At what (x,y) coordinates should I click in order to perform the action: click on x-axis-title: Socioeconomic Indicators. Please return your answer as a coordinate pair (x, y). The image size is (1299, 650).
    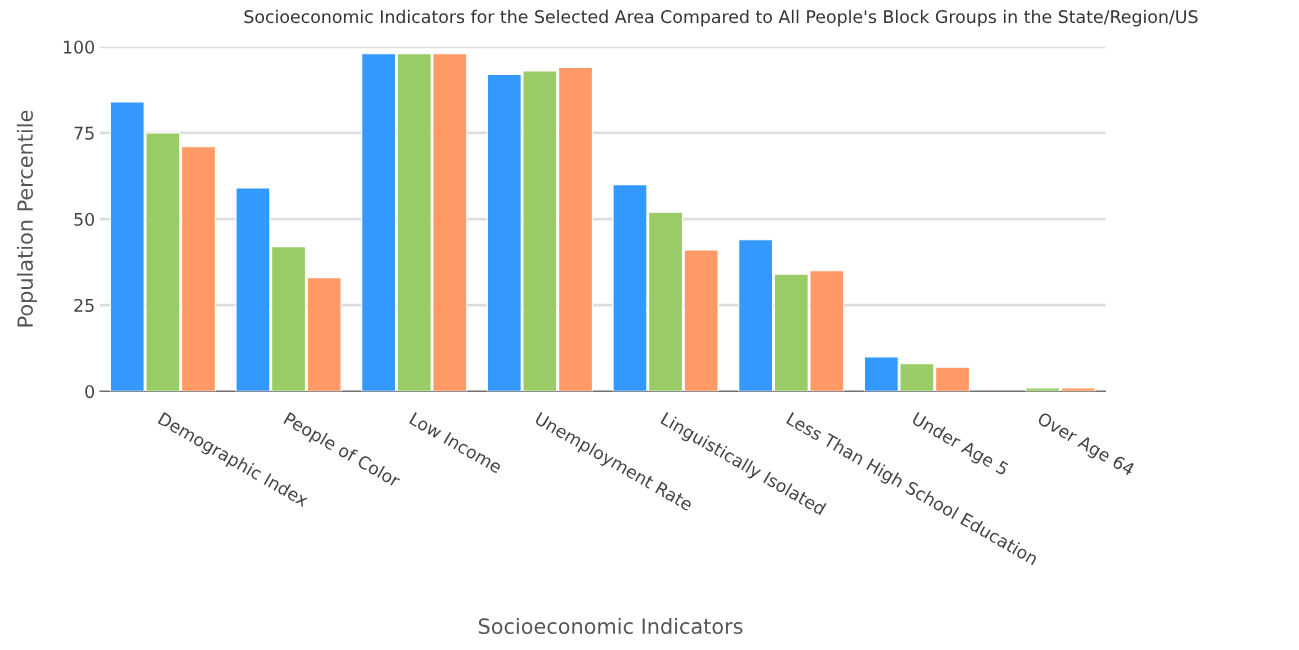
    Looking at the image, I should click on (610, 626).